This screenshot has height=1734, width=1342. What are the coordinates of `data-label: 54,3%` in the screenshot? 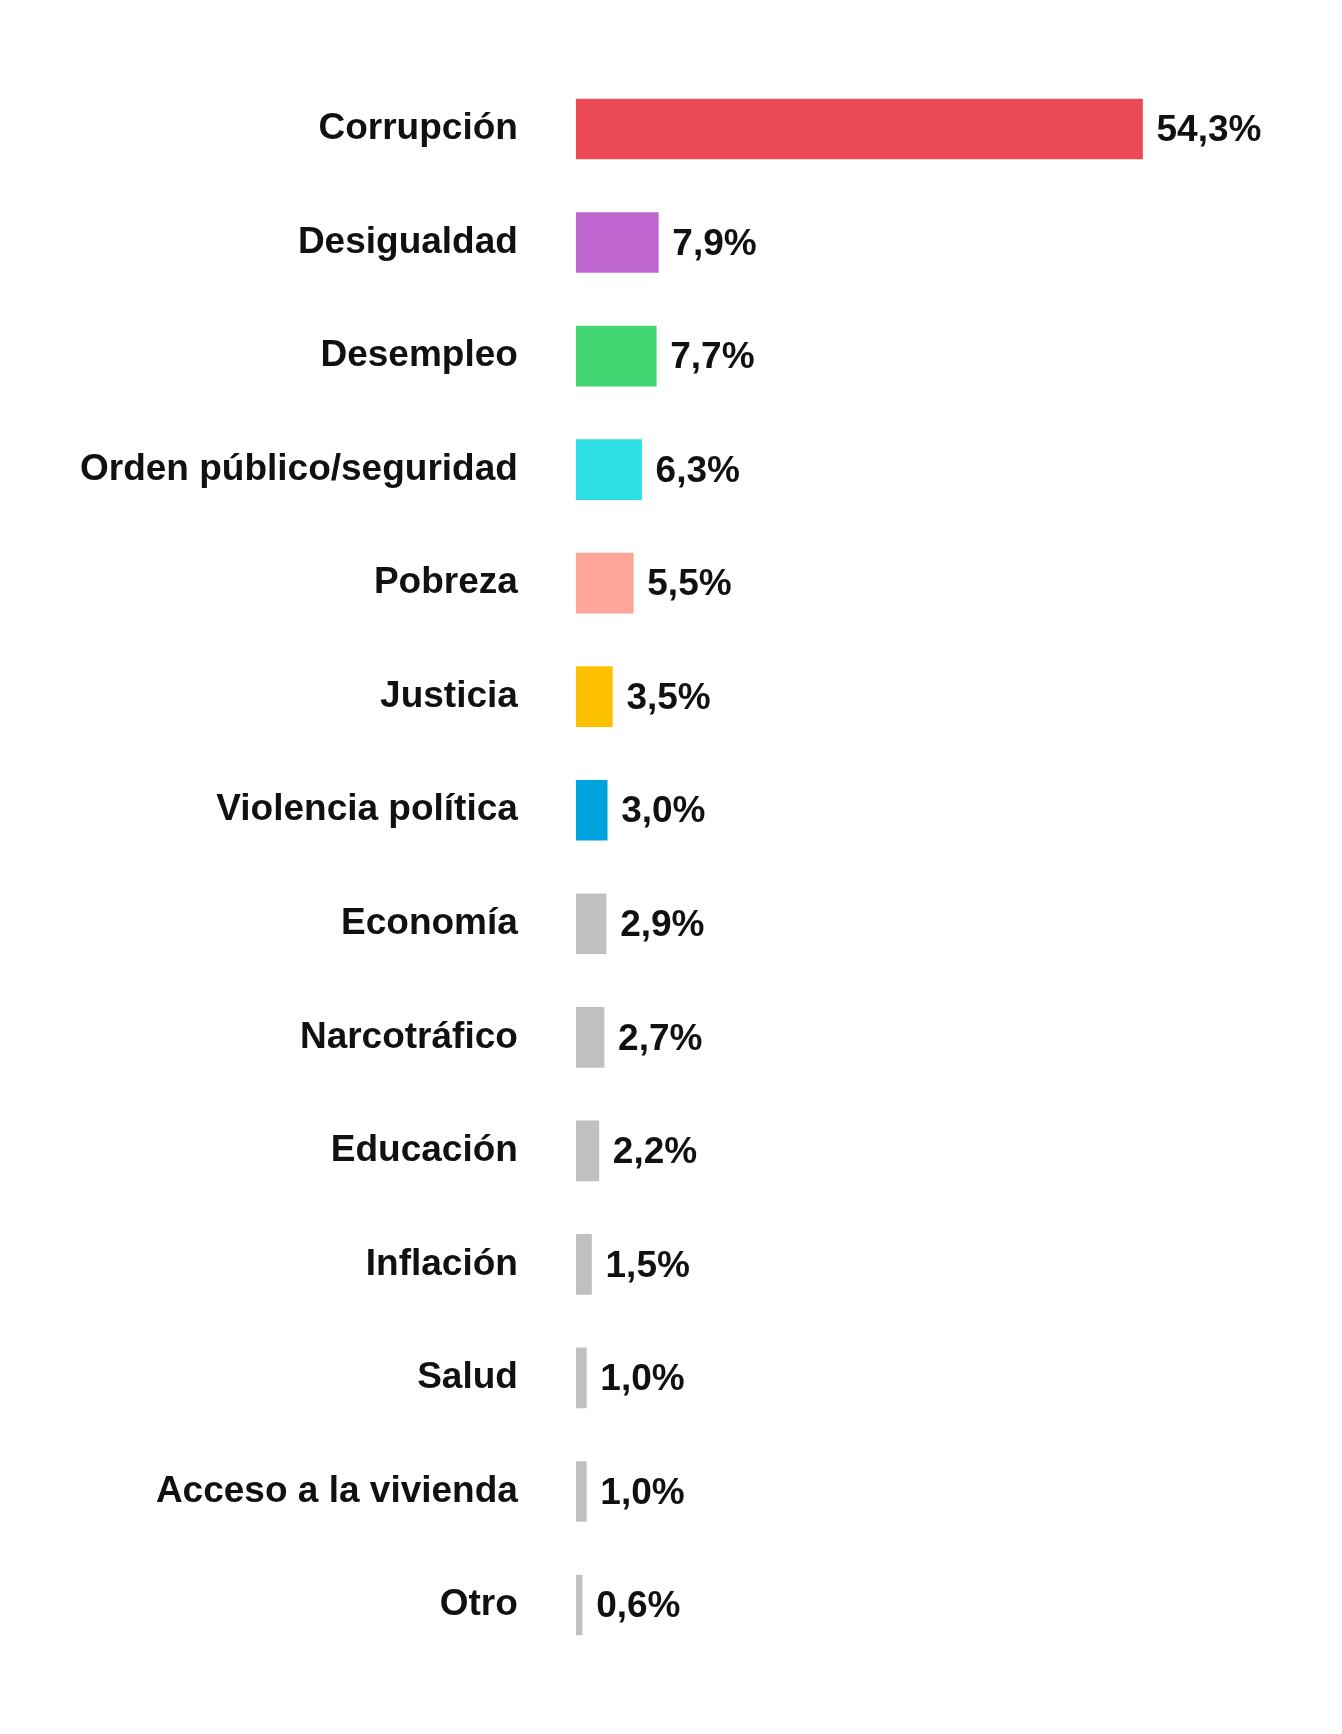 It's located at (1209, 129).